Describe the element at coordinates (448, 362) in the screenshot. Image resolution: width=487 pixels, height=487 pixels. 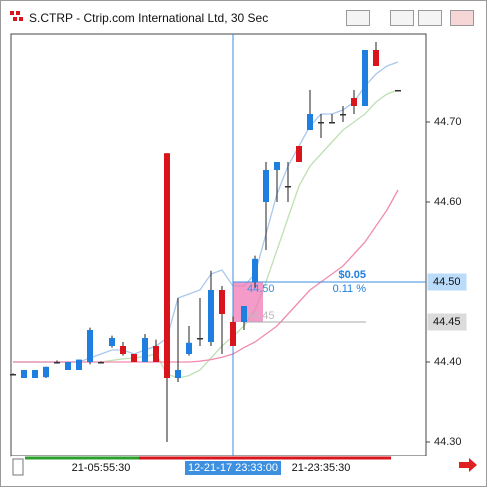
I see `y-tick-label: 44.40` at that location.